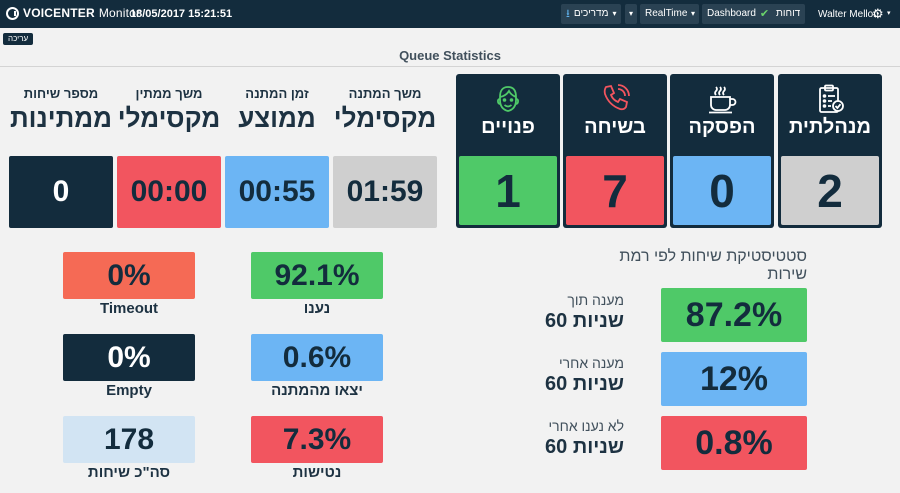 The height and width of the screenshot is (493, 900). What do you see at coordinates (59, 13) in the screenshot?
I see `brand-name: VOICENTER` at bounding box center [59, 13].